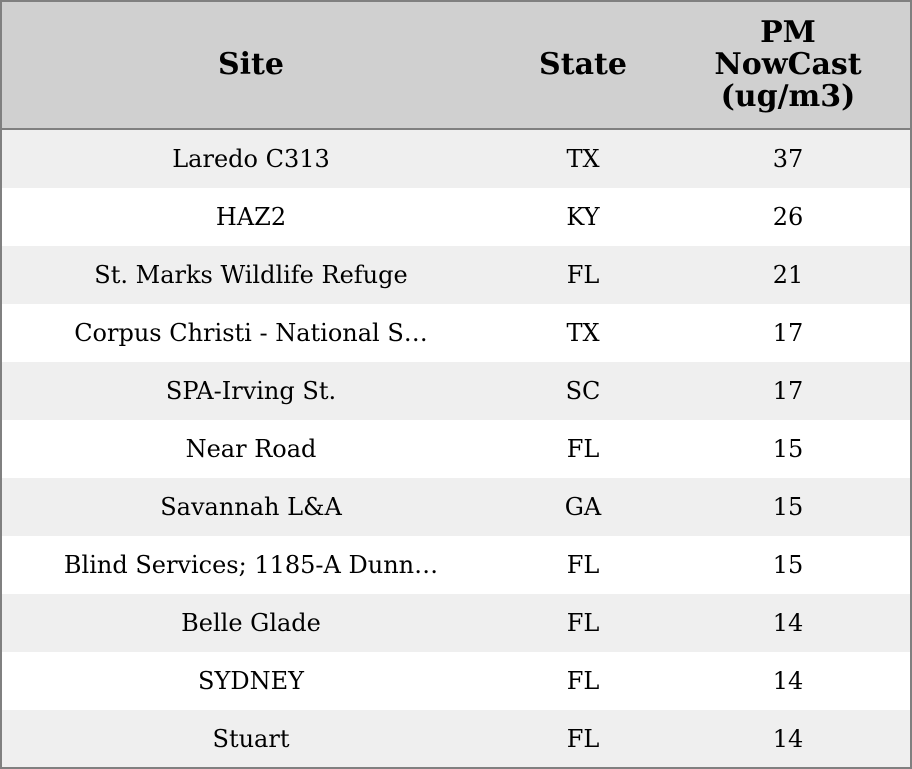  I want to click on table-row: Savannah L&A GA 15, so click(456, 507).